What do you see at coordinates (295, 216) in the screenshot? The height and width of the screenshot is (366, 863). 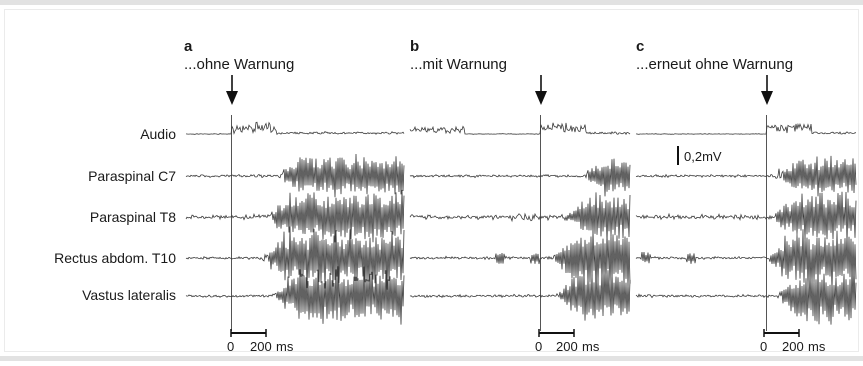 I see `trace-a-paraspinal-t8` at bounding box center [295, 216].